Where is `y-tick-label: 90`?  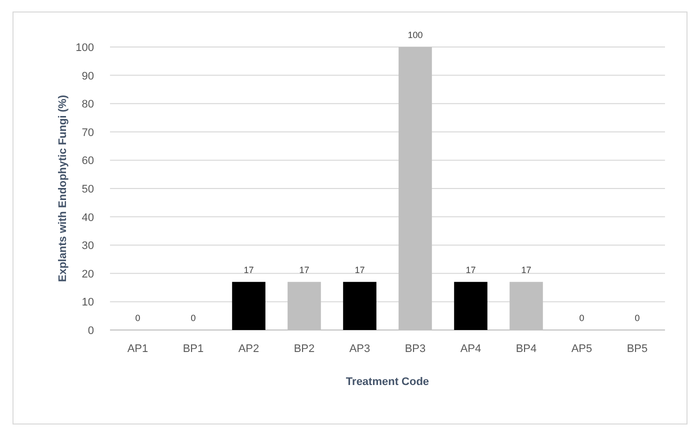 y-tick-label: 90 is located at coordinates (88, 76).